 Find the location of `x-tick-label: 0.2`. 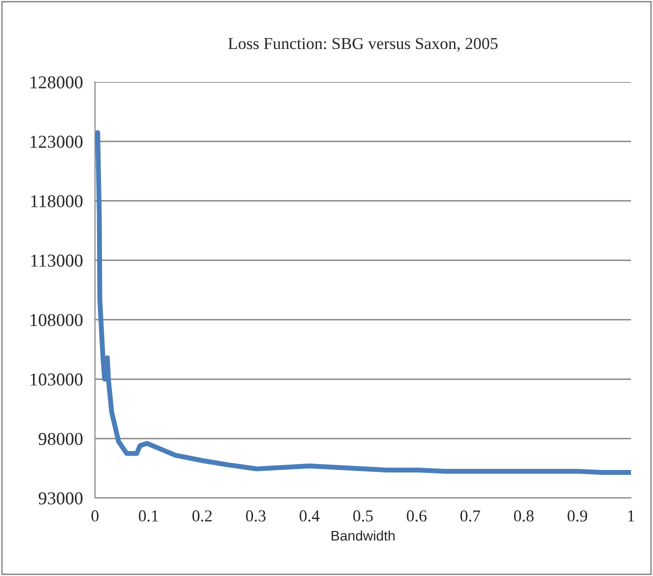

x-tick-label: 0.2 is located at coordinates (202, 516).